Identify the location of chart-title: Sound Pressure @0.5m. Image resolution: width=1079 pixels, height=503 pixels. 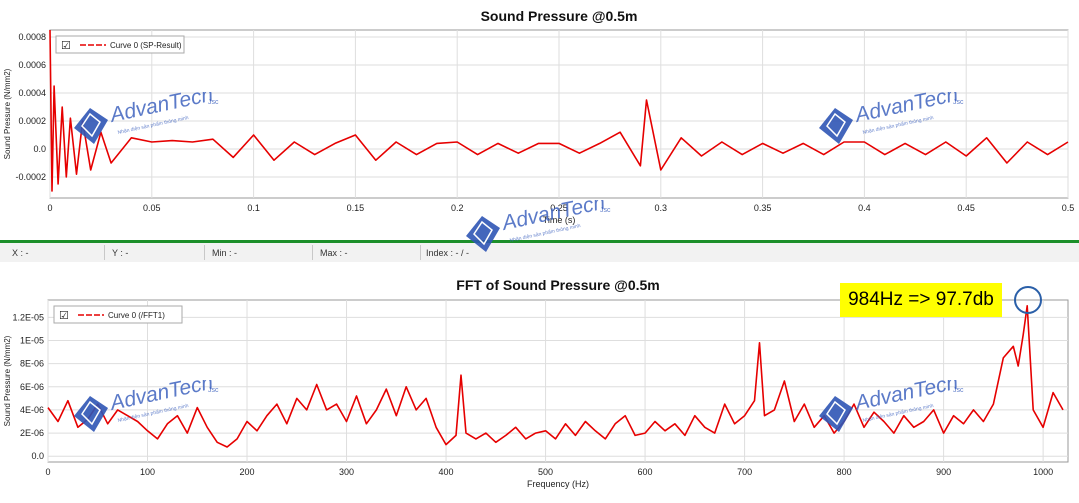
(559, 16).